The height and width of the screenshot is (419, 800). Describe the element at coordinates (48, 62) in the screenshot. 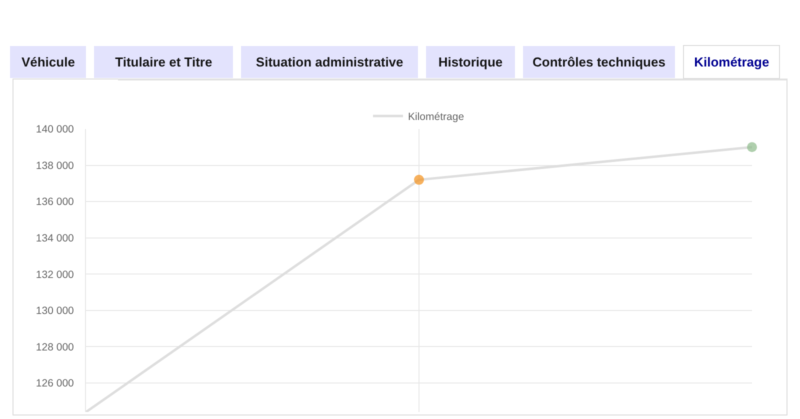

I see `text: Véhicule` at that location.